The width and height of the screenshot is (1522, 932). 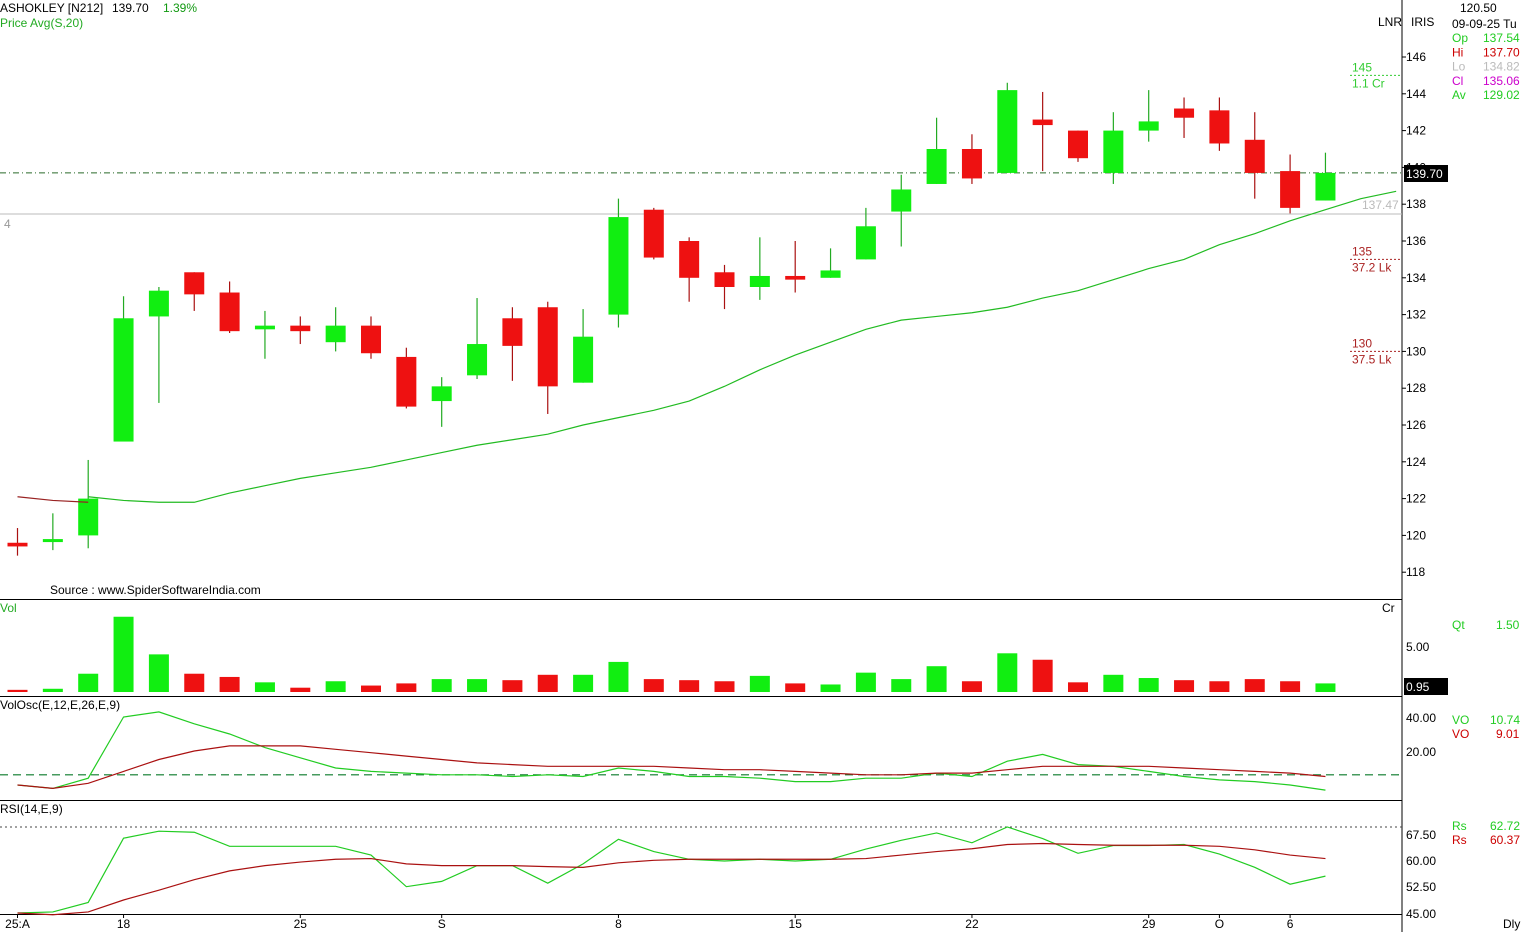 I want to click on avg-price-marker: 137.47, so click(x=1380, y=205).